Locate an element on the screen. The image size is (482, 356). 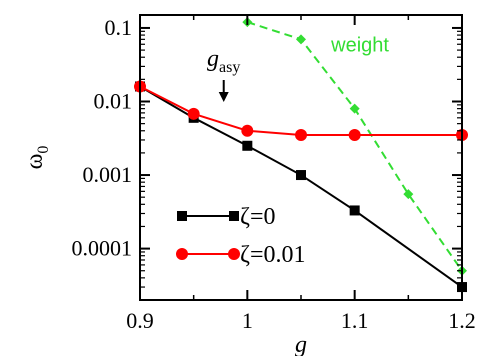
x-axis-label: g is located at coordinates (301, 344).